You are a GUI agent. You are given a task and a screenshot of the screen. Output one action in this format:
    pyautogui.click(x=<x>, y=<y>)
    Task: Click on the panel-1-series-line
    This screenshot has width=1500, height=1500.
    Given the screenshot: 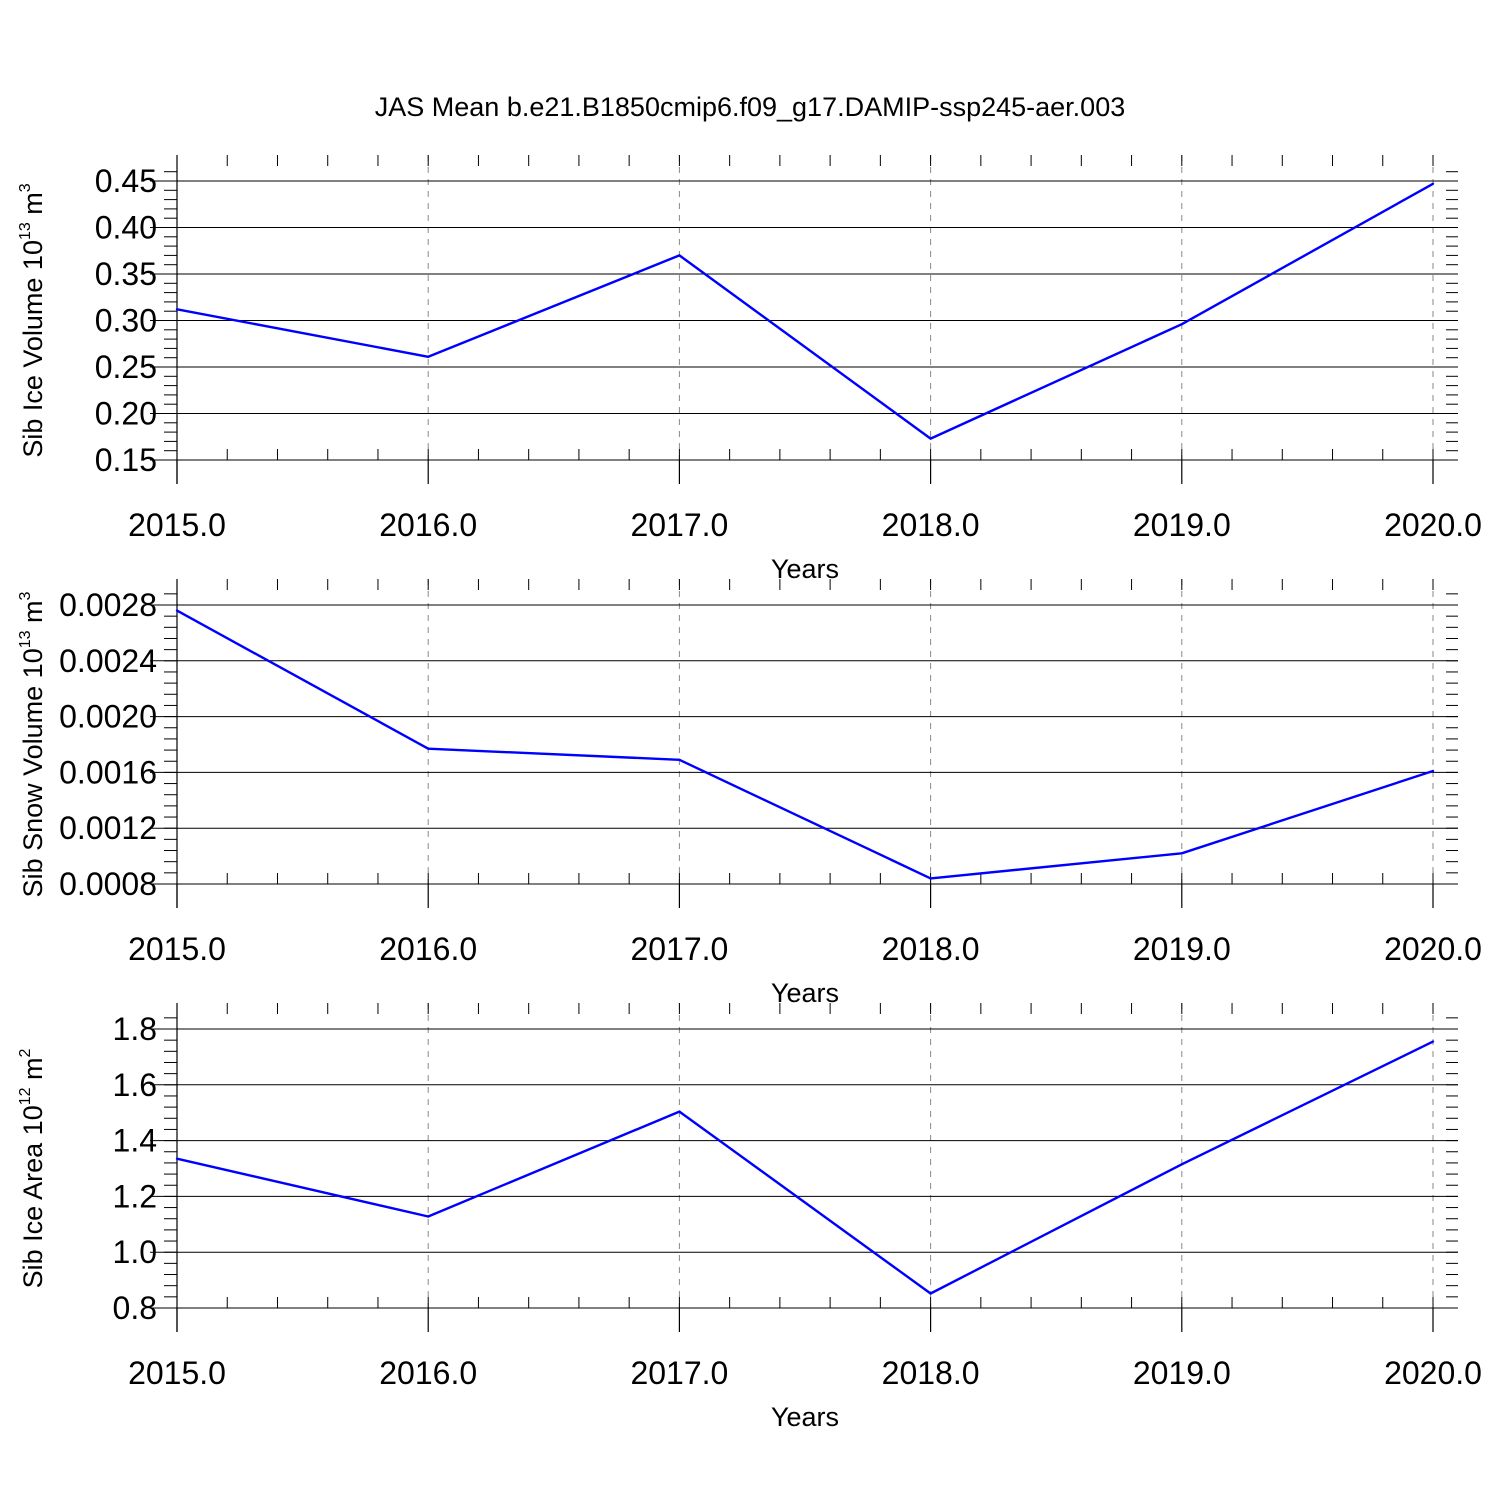 What is the action you would take?
    pyautogui.click(x=805, y=311)
    